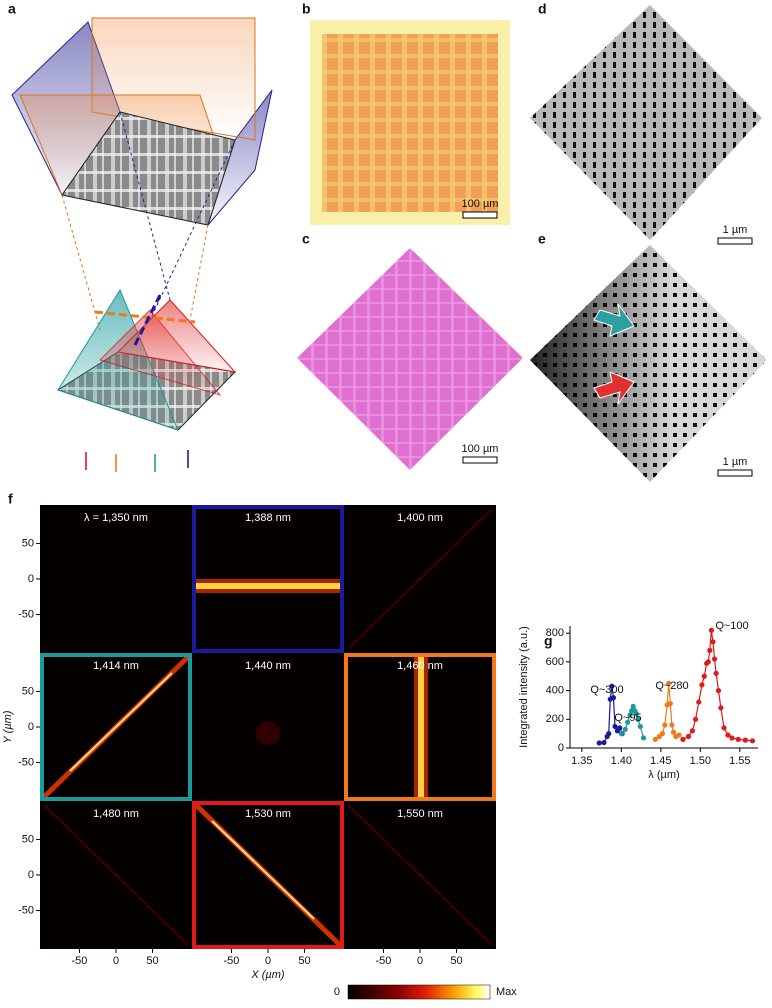  What do you see at coordinates (555, 662) in the screenshot?
I see `y-tick-label: 600` at bounding box center [555, 662].